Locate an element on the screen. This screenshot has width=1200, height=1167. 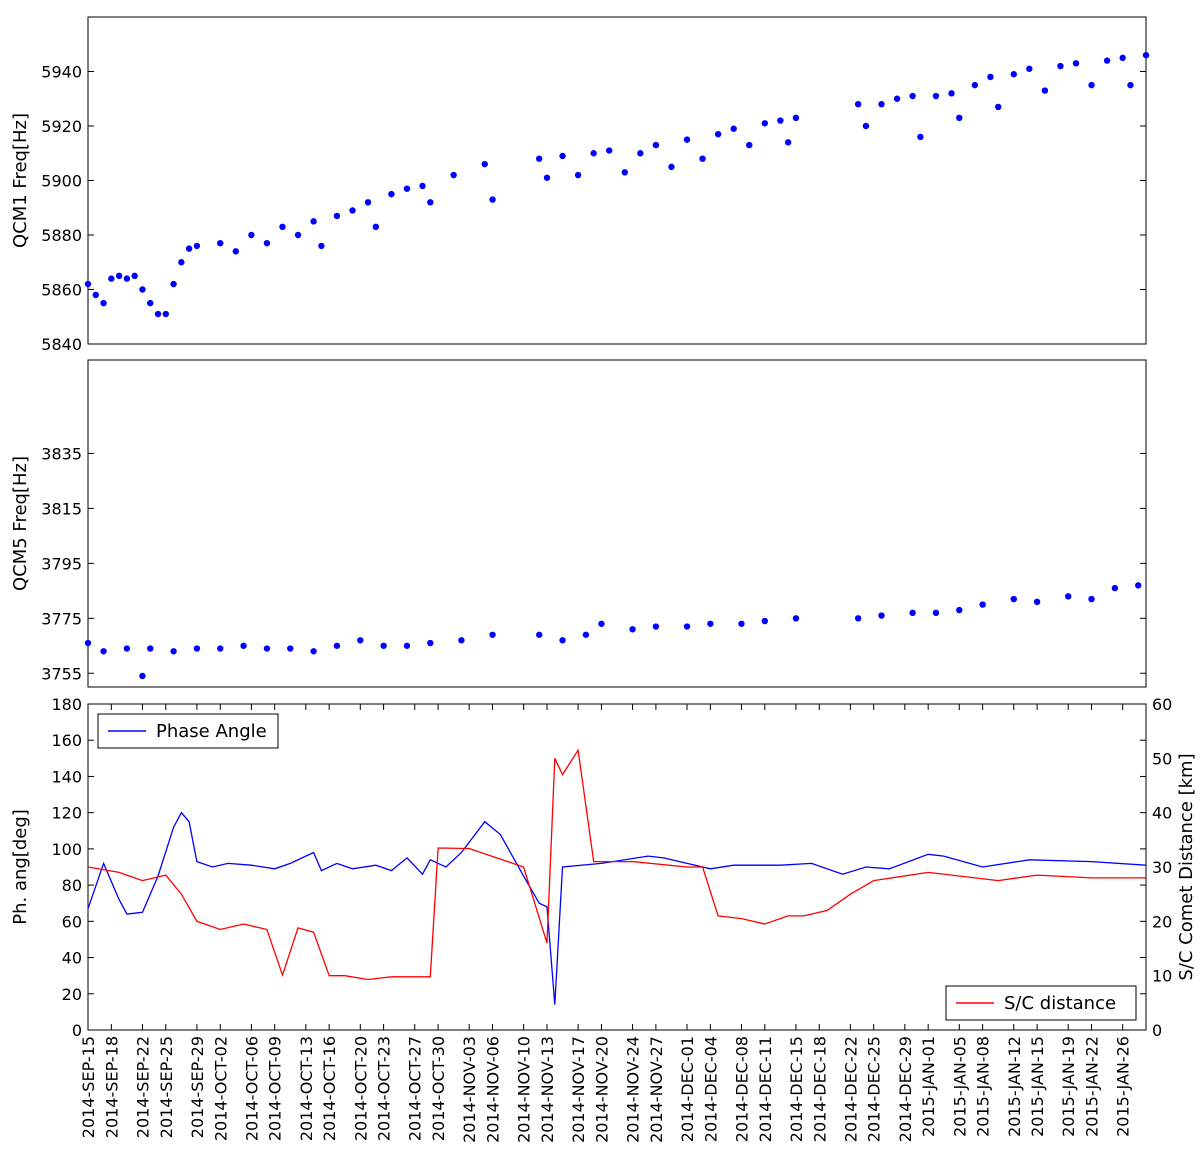
y-axis-label: Ph. ang[deg] is located at coordinates (20, 867).